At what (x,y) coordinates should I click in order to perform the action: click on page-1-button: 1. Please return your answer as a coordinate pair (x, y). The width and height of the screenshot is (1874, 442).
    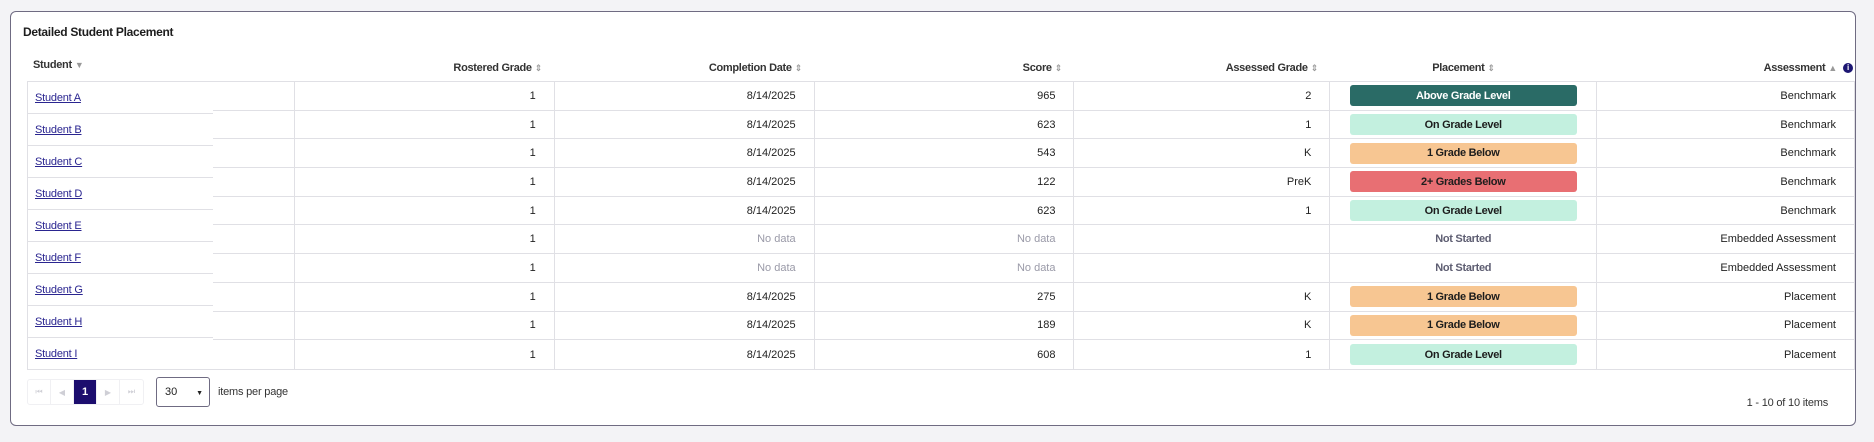
    Looking at the image, I should click on (85, 392).